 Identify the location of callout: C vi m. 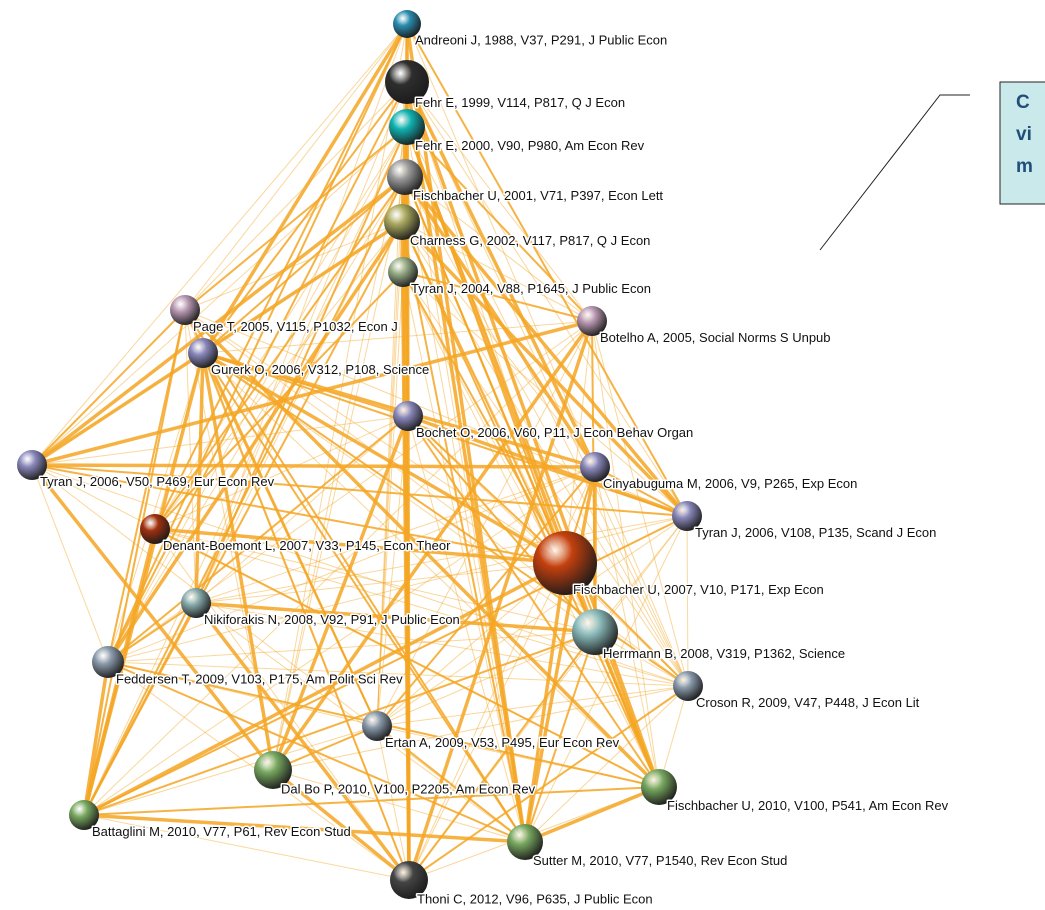
(932, 166).